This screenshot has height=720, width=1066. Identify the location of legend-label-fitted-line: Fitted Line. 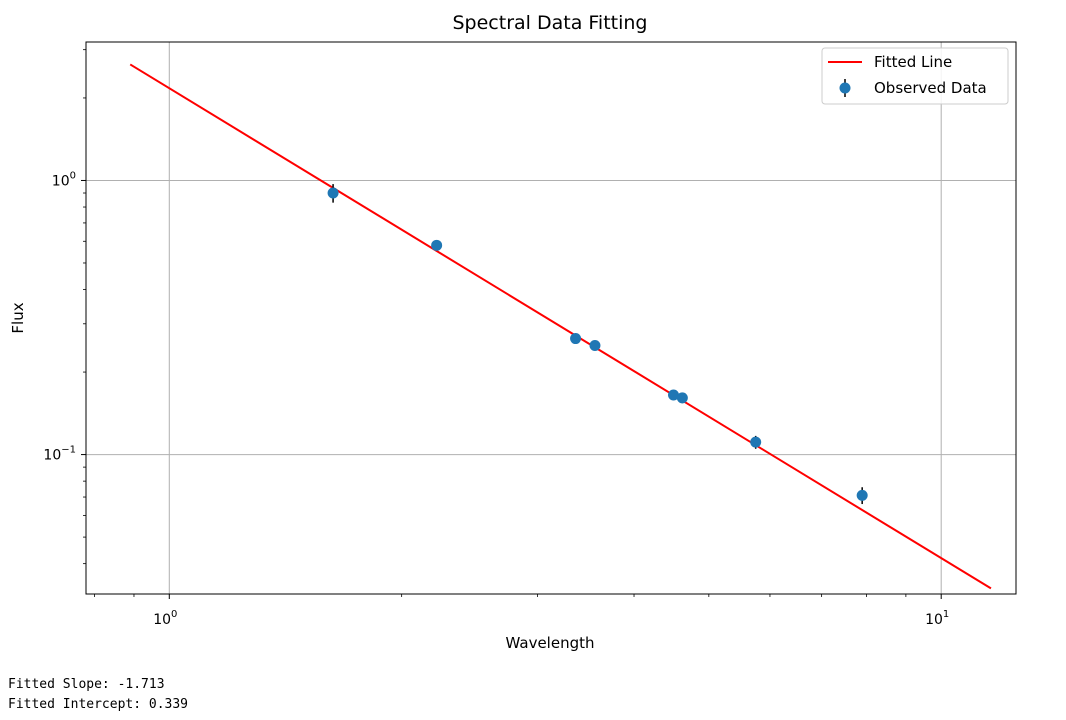
(913, 62).